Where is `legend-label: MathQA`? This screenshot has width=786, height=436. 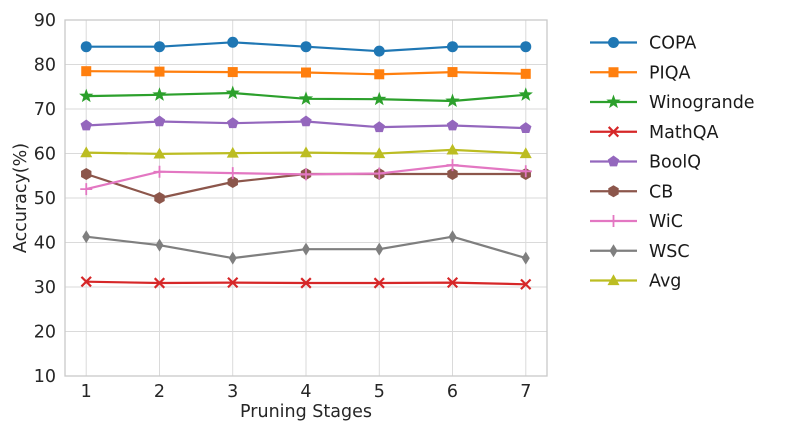 legend-label: MathQA is located at coordinates (684, 133).